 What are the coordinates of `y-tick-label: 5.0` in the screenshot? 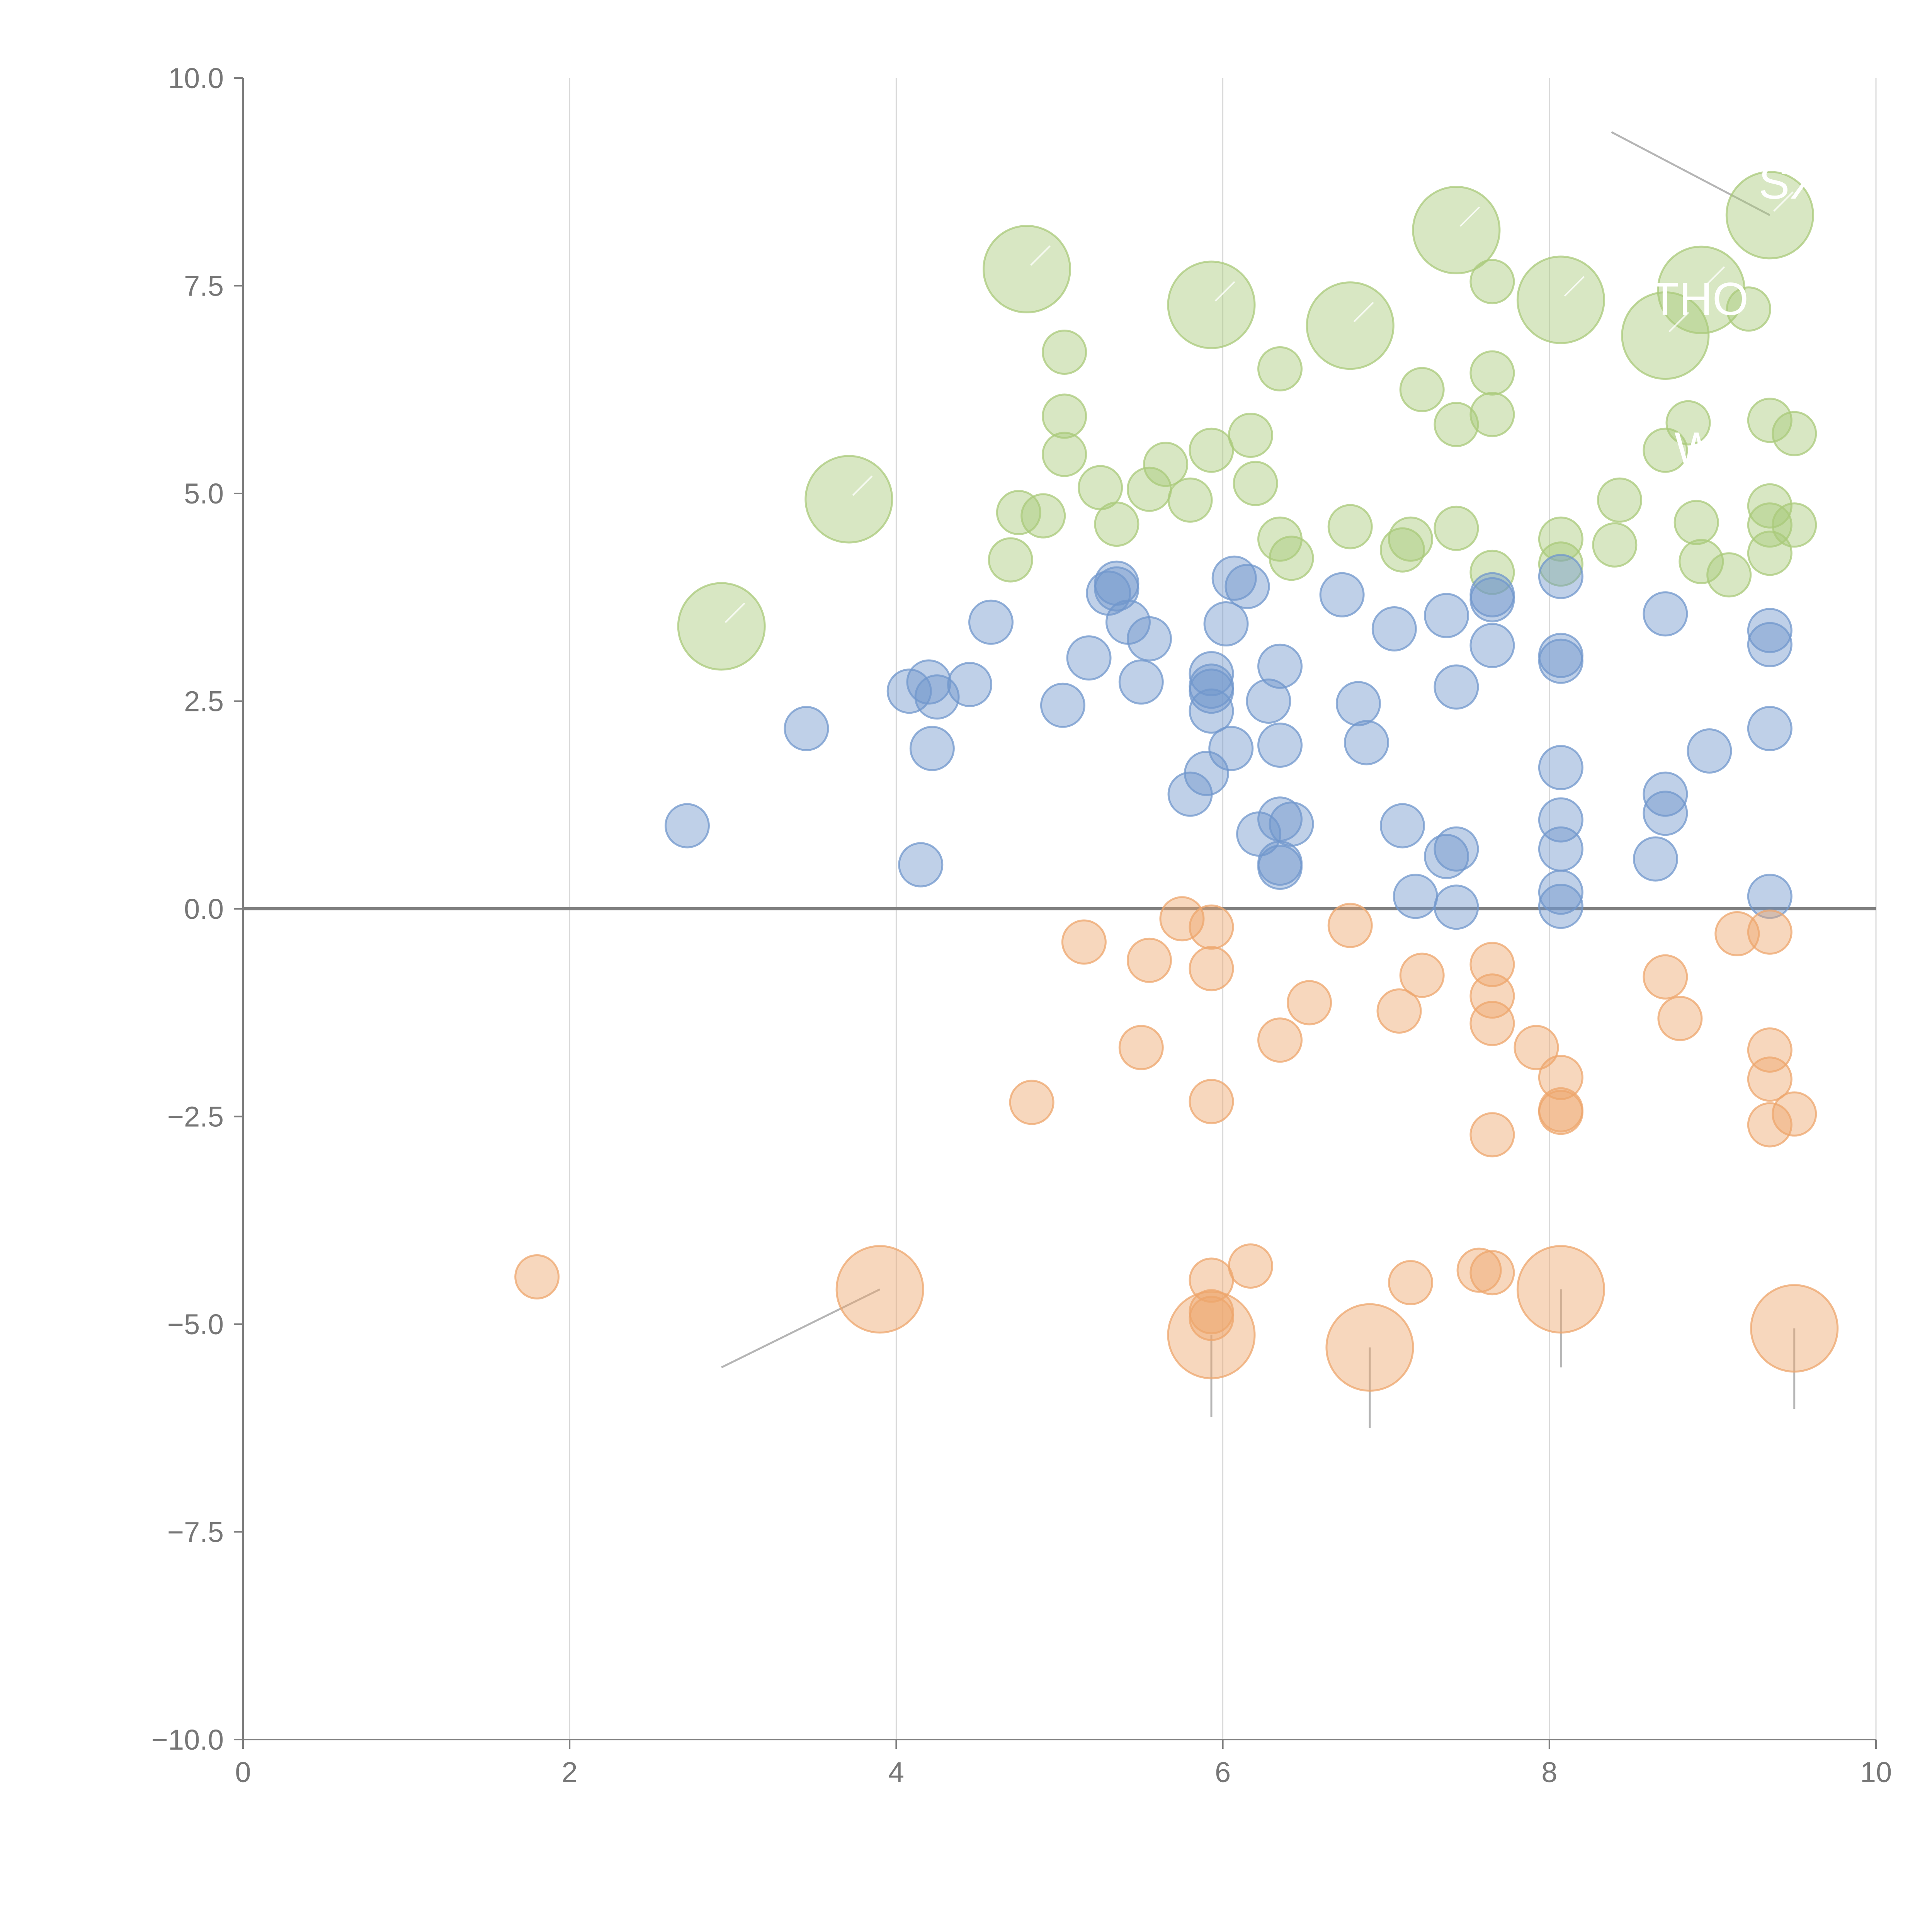 It's located at (204, 494).